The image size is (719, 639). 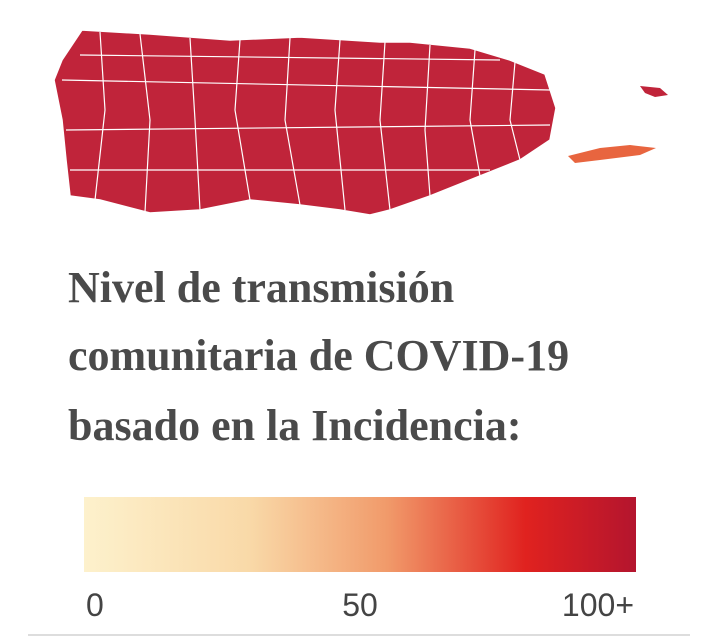 I want to click on title-line: basado en la Incidencia:, so click(x=295, y=425).